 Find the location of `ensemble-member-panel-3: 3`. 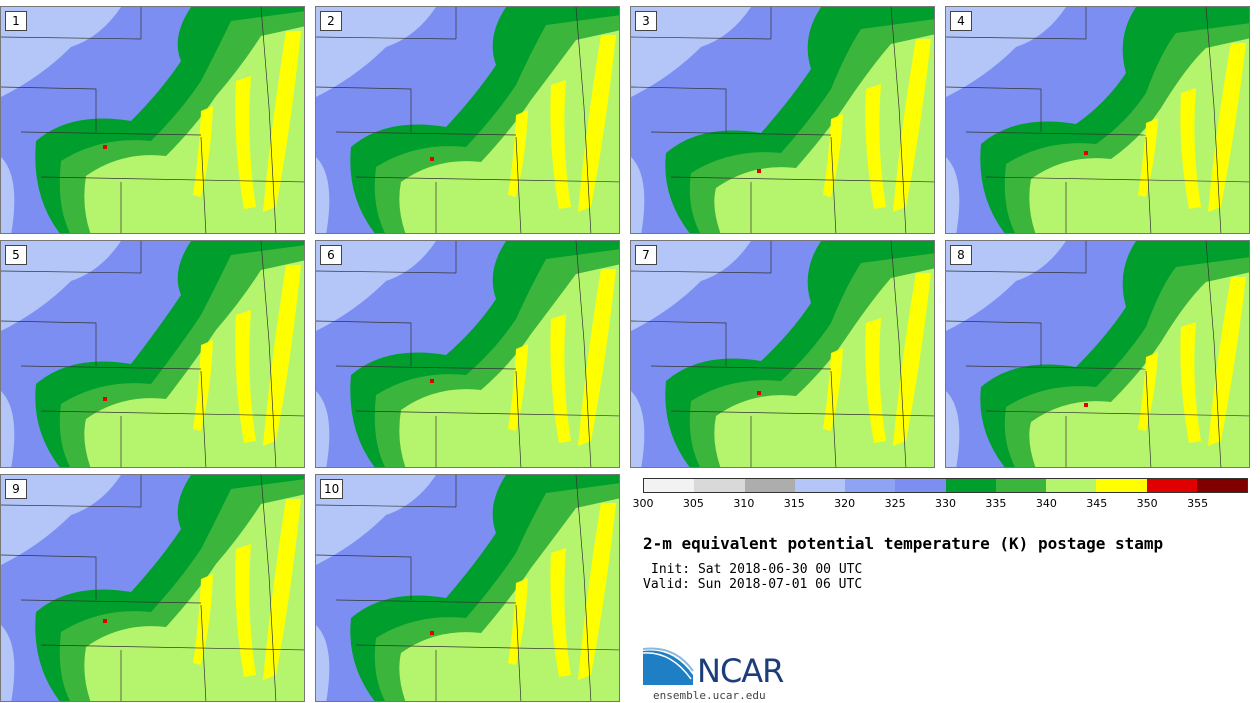

ensemble-member-panel-3: 3 is located at coordinates (782, 120).